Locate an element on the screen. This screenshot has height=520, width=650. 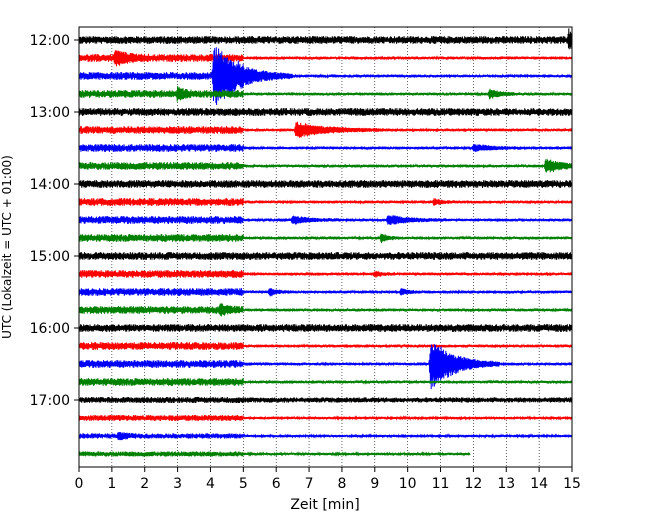
y-tick-label: 16:00 is located at coordinates (50, 329).